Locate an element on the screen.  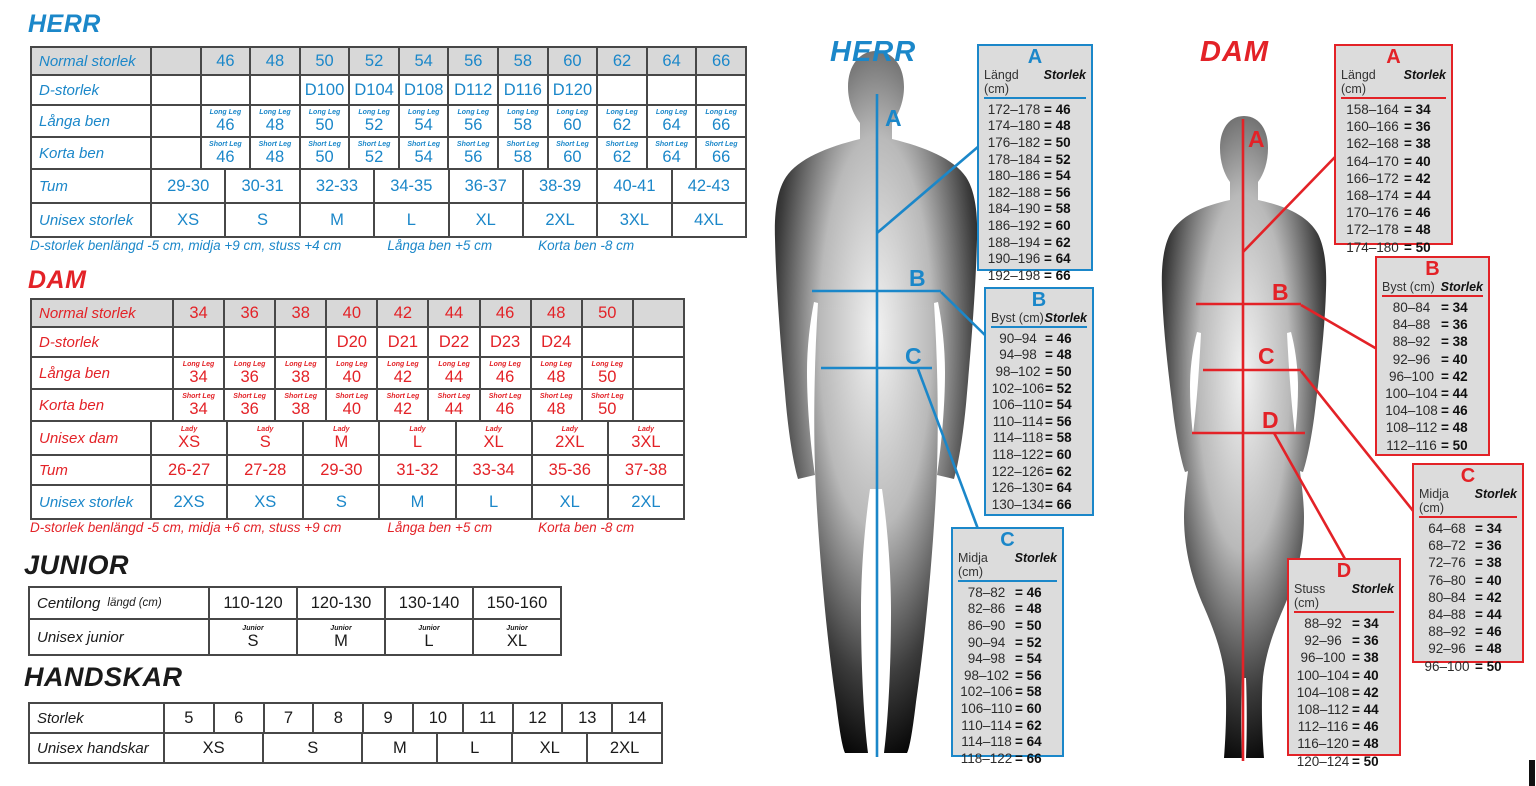
size-mapping-row: 118–122 = 66 is located at coordinates (1007, 758).